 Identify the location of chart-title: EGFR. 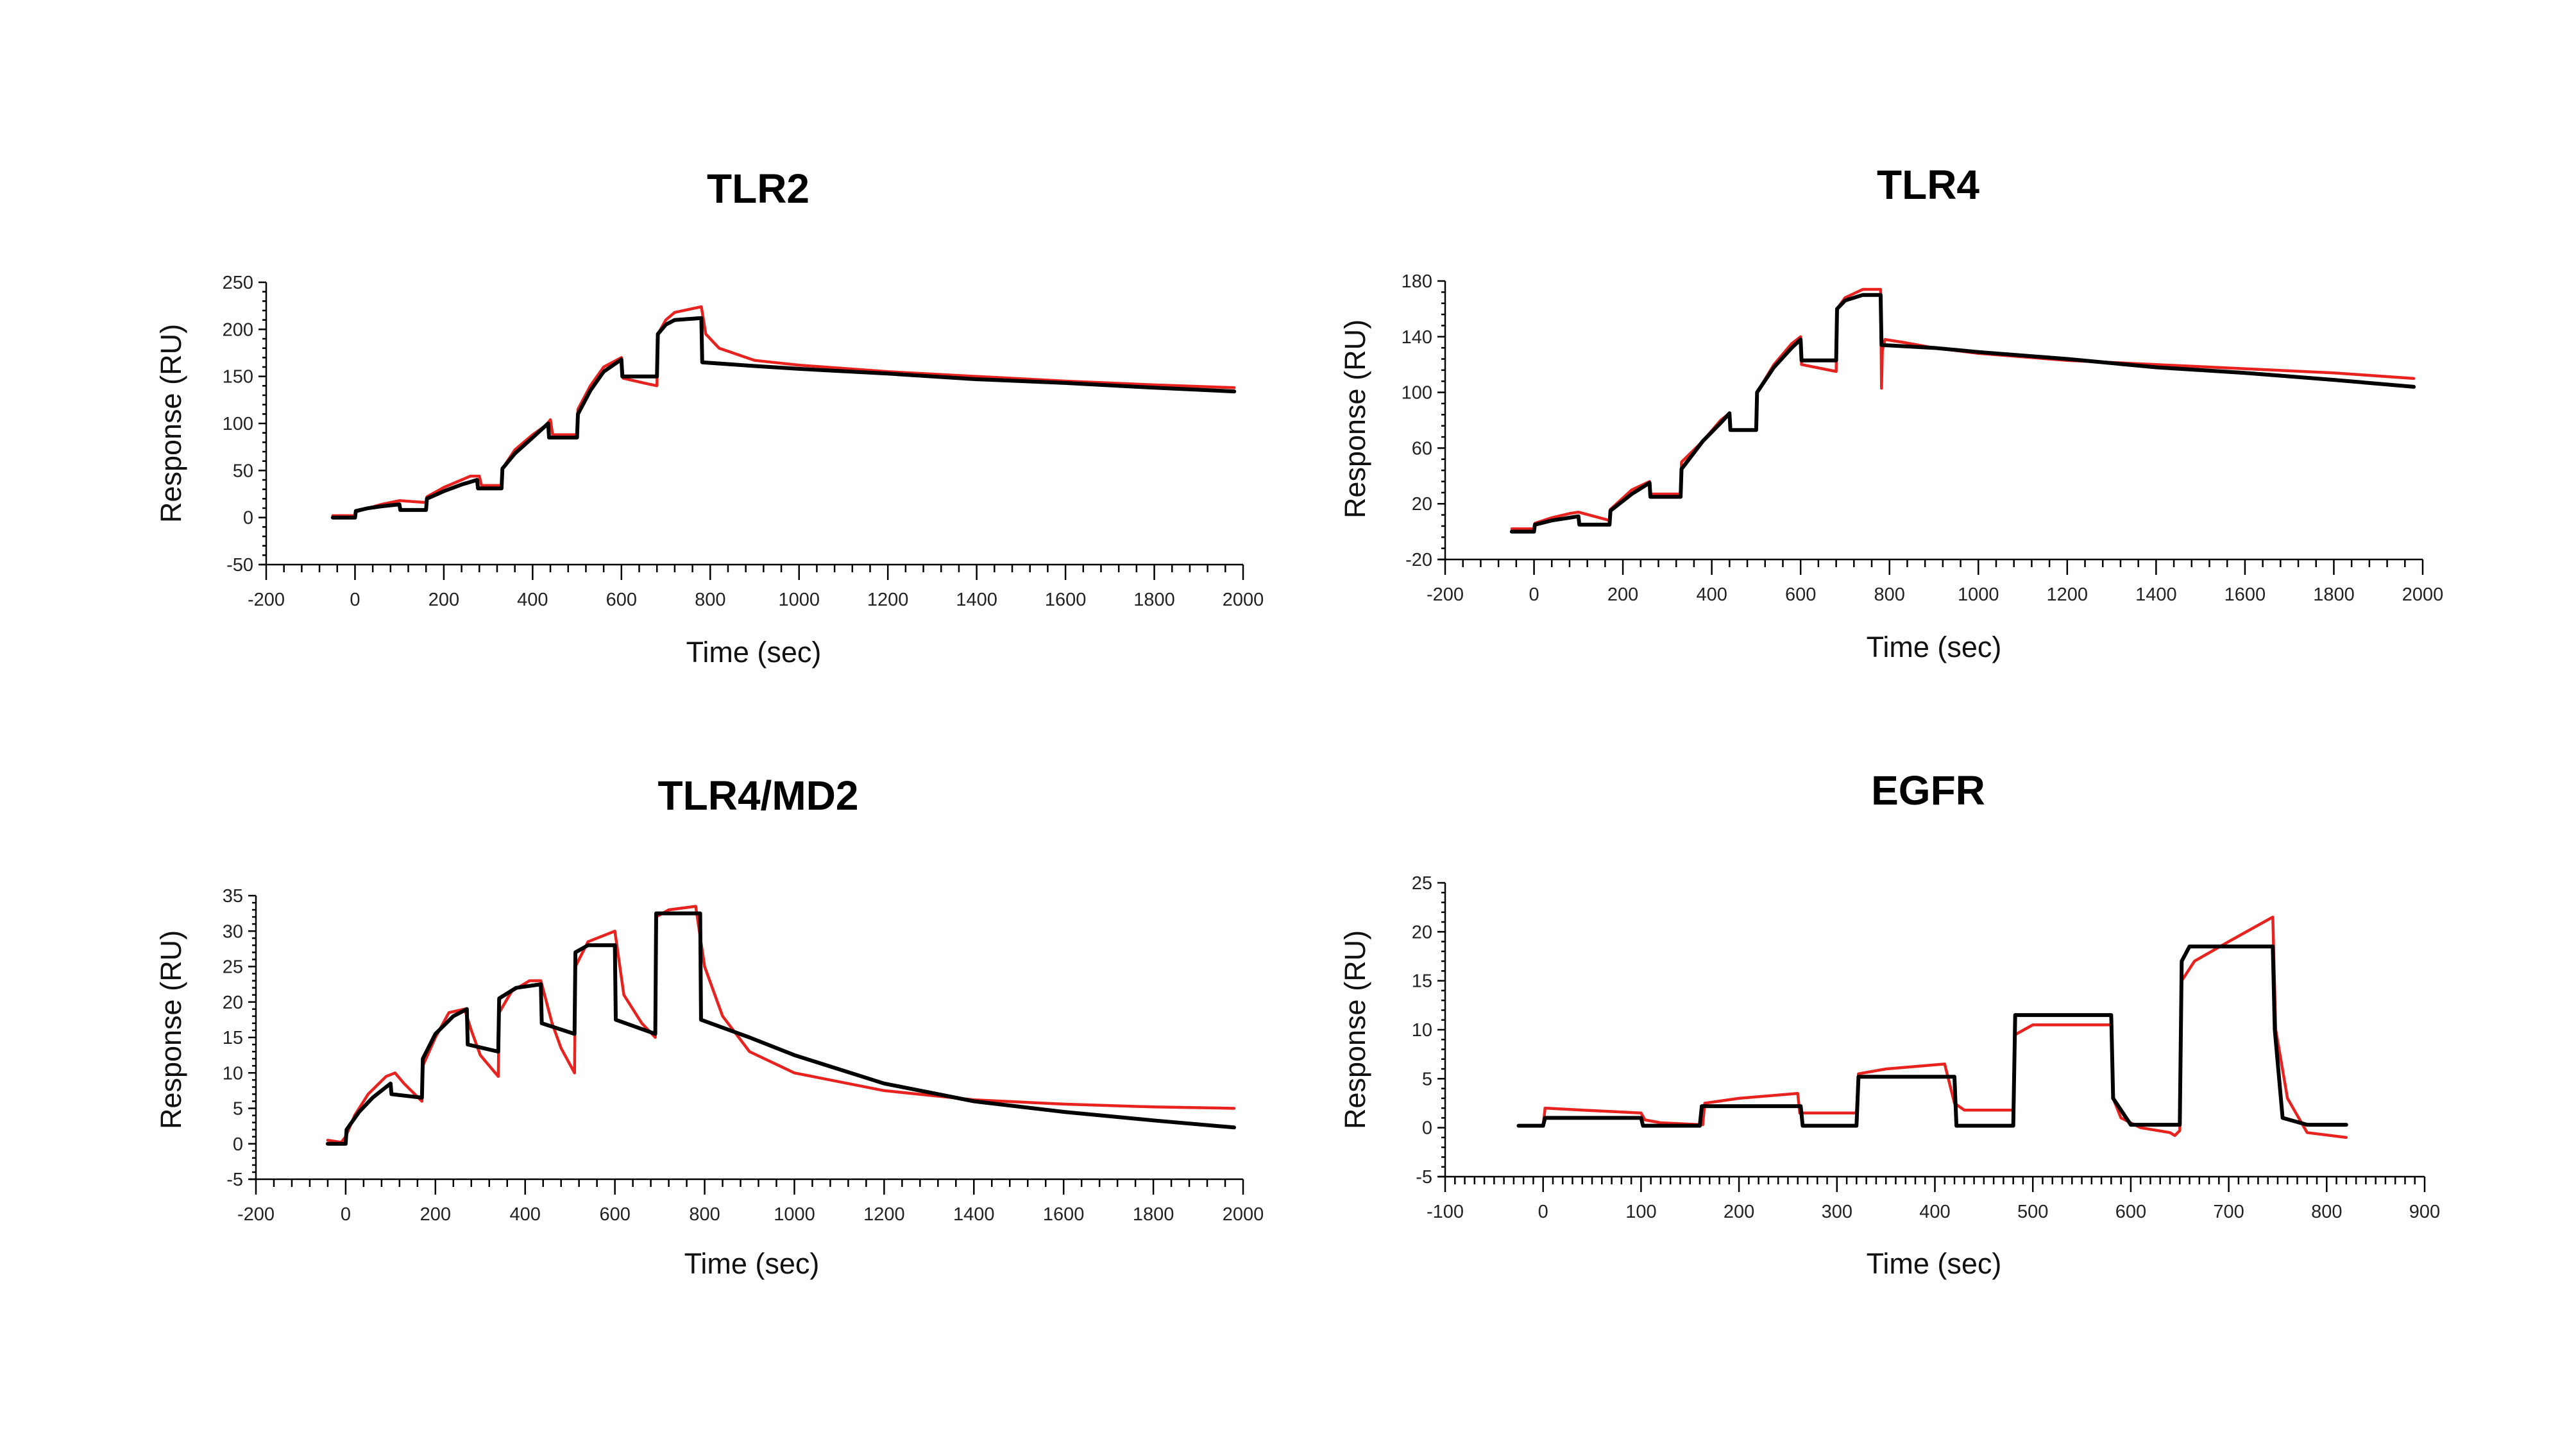
(1928, 790).